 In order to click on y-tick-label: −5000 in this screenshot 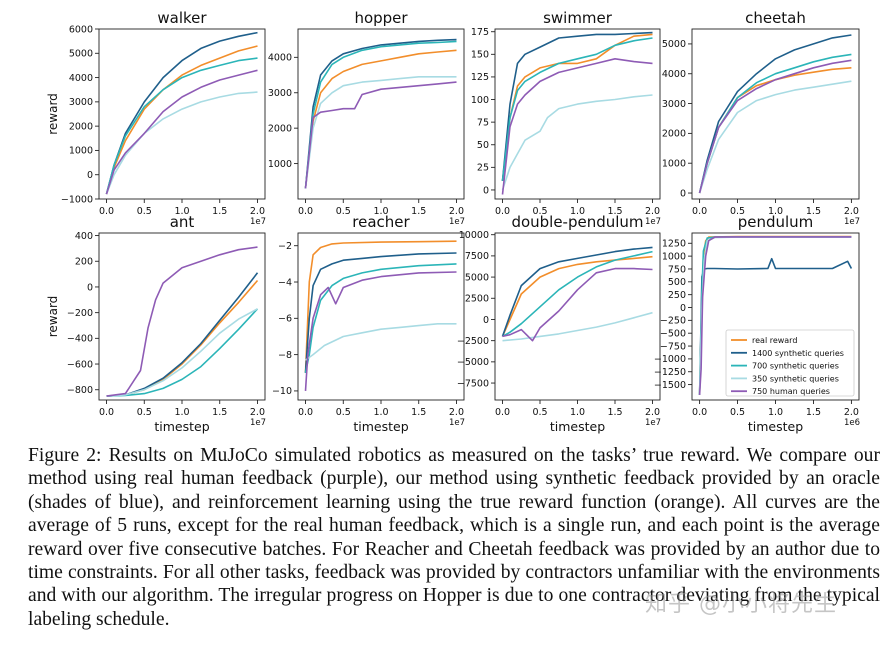, I will do `click(473, 362)`.